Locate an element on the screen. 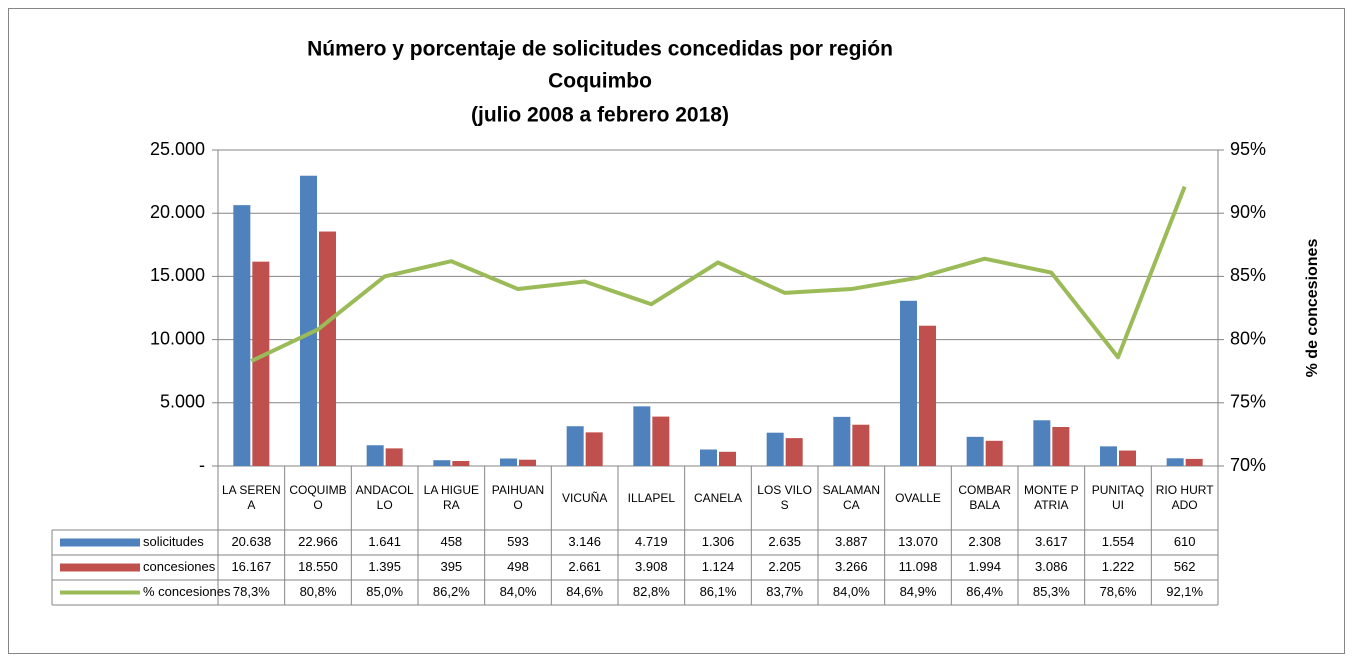 The image size is (1353, 662). category-cell: VICUÑA is located at coordinates (584, 497).